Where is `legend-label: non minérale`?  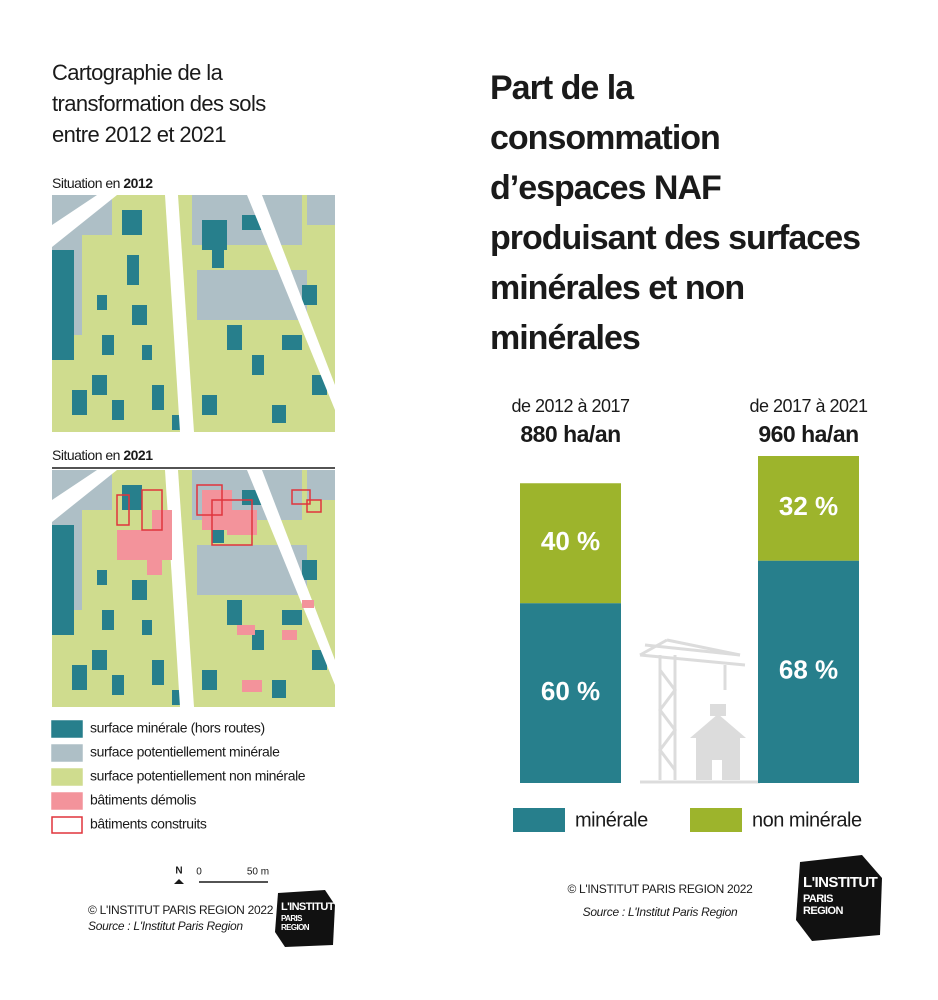
legend-label: non minérale is located at coordinates (807, 820).